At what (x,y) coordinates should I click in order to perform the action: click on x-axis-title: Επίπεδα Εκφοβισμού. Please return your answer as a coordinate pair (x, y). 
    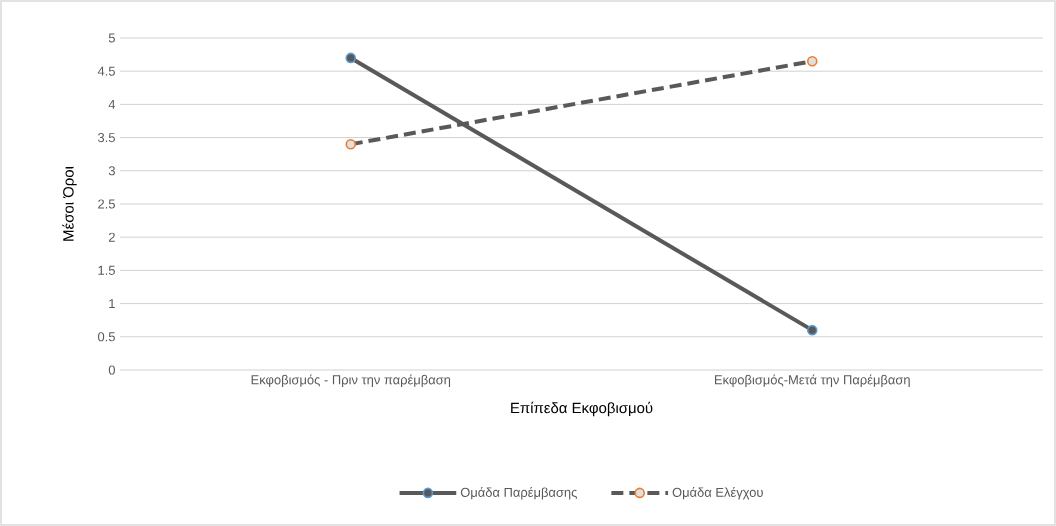
    Looking at the image, I should click on (582, 409).